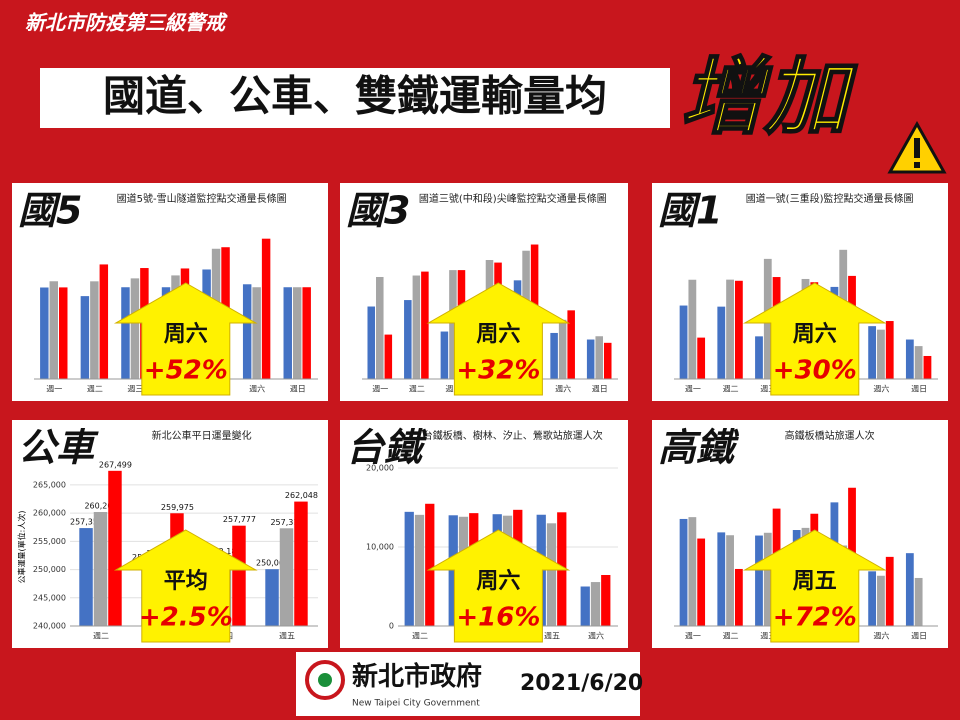 The height and width of the screenshot is (720, 960). Describe the element at coordinates (202, 198) in the screenshot. I see `panel-title: 國道5號-雪山隧道監控點交通量長條圖` at that location.